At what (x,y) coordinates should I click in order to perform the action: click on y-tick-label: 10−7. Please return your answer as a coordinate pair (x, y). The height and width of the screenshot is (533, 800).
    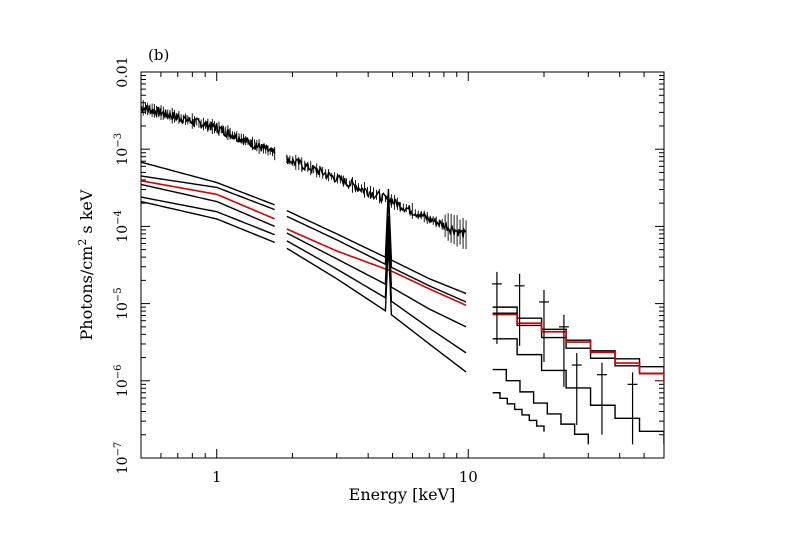
    Looking at the image, I should click on (122, 458).